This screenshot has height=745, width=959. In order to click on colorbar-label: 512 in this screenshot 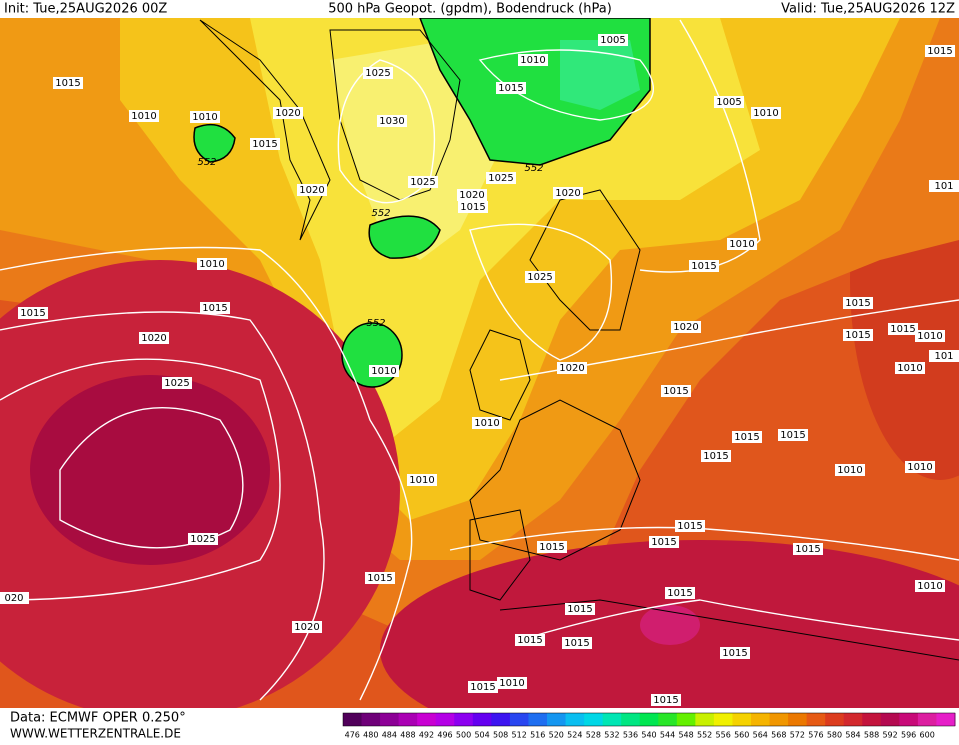, I will do `click(519, 735)`.